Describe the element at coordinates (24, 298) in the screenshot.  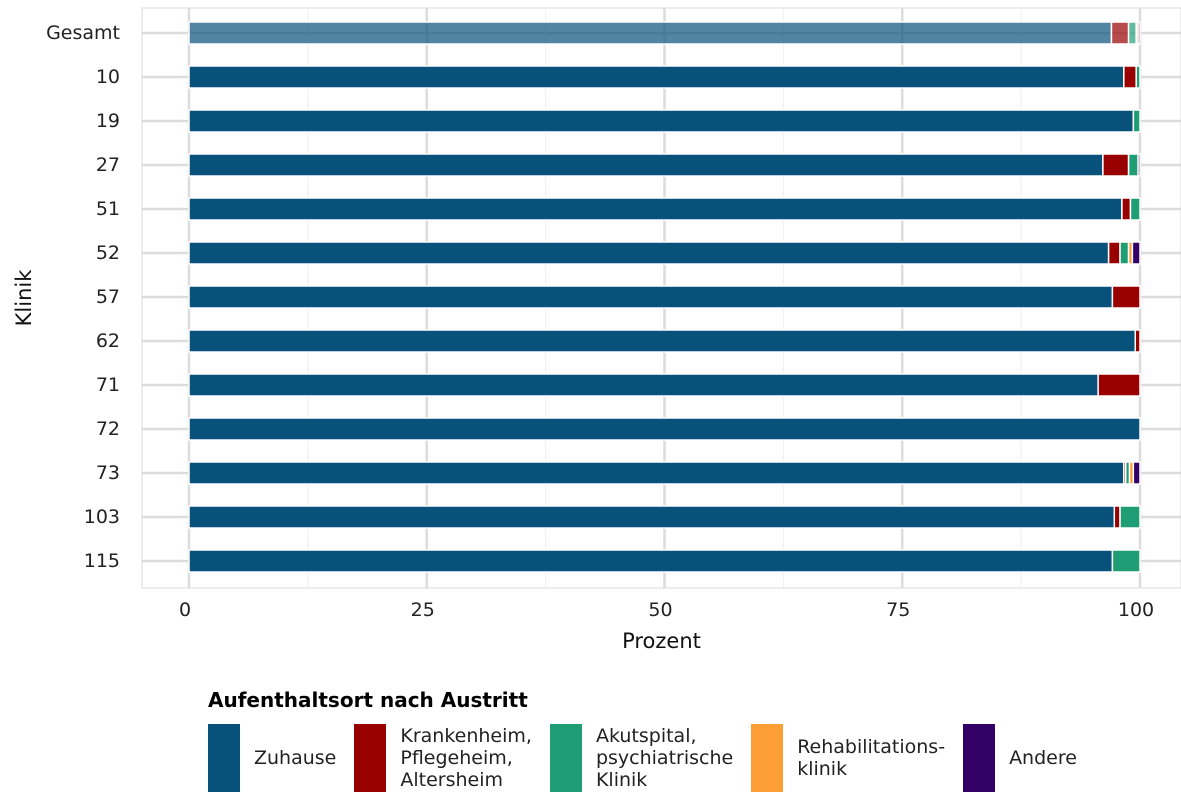
I see `y-axis-title: Klinik` at that location.